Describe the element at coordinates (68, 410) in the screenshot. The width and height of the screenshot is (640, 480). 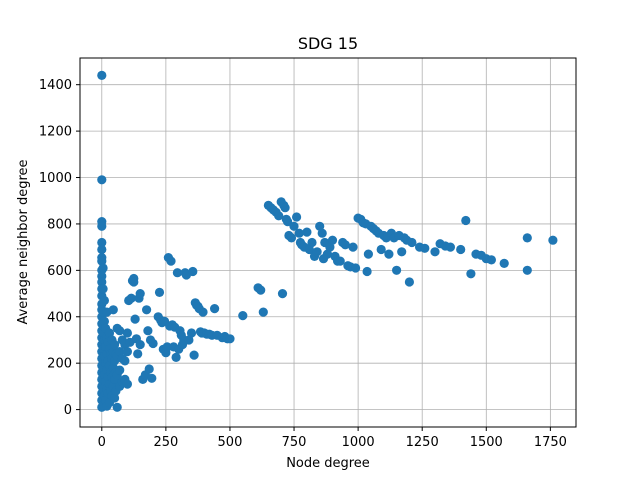
I see `y-tick-label: 0` at that location.